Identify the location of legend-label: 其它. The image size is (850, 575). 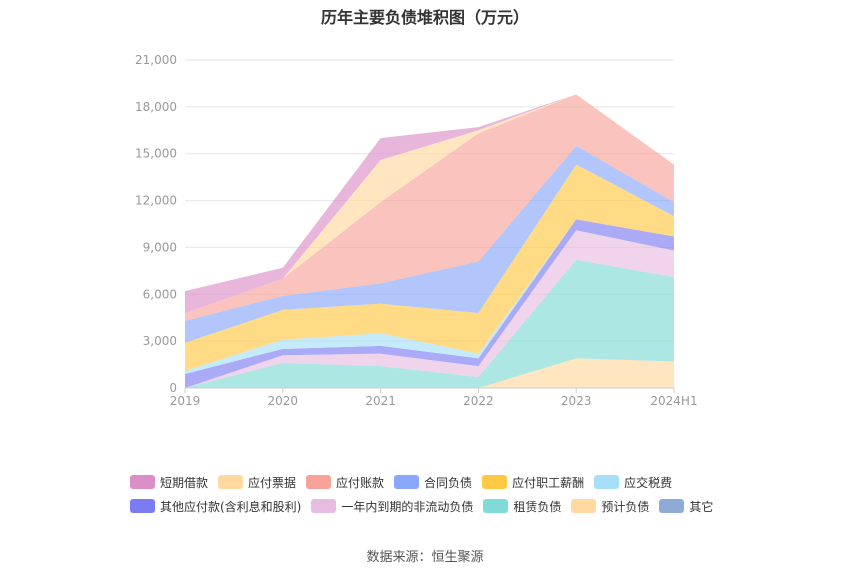
(701, 506).